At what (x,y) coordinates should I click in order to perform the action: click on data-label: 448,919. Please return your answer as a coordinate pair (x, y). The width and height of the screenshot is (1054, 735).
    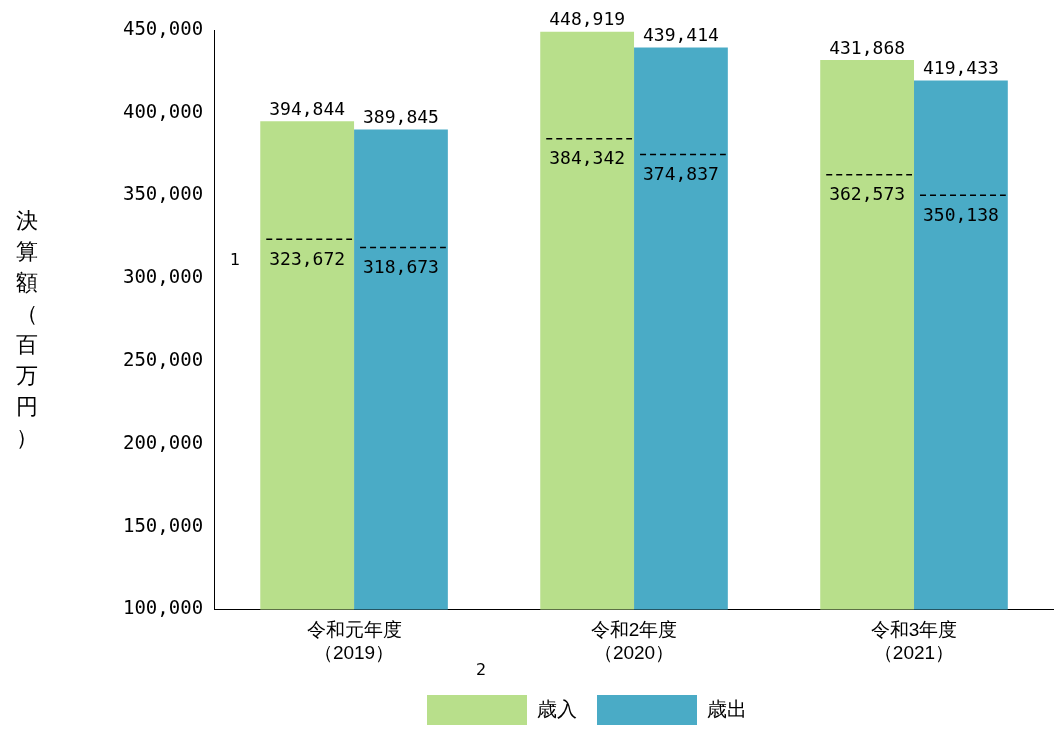
    Looking at the image, I should click on (587, 19).